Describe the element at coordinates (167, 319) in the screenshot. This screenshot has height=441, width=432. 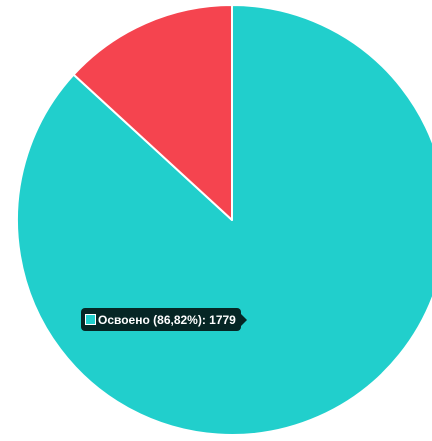
I see `tooltip-text: Освоено (86,82%): 1779` at that location.